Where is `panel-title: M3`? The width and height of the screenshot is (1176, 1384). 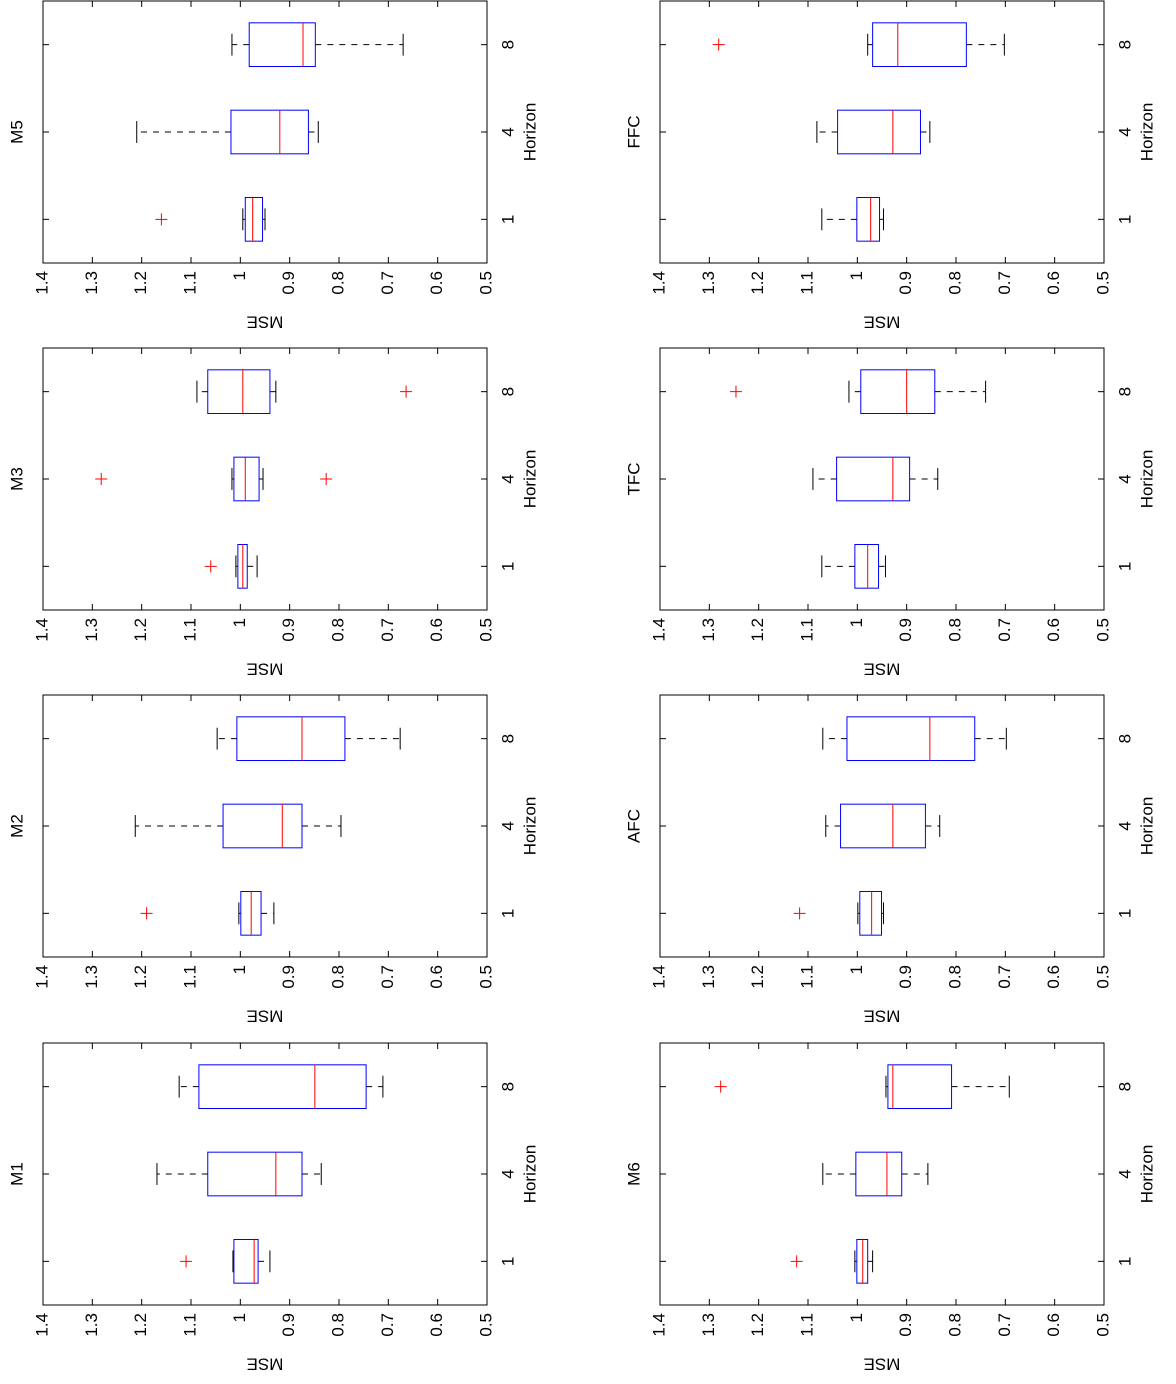 panel-title: M3 is located at coordinates (16, 479).